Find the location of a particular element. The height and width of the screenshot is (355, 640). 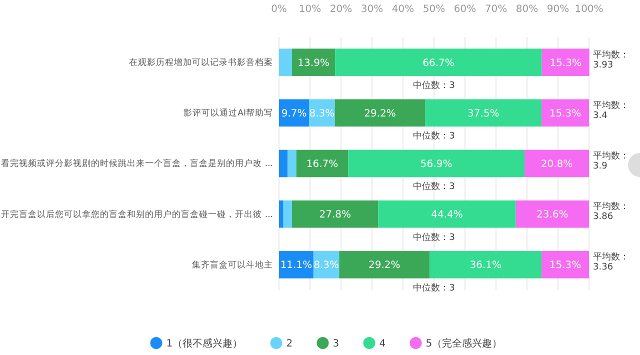

x-tick-label: 0% is located at coordinates (279, 9).